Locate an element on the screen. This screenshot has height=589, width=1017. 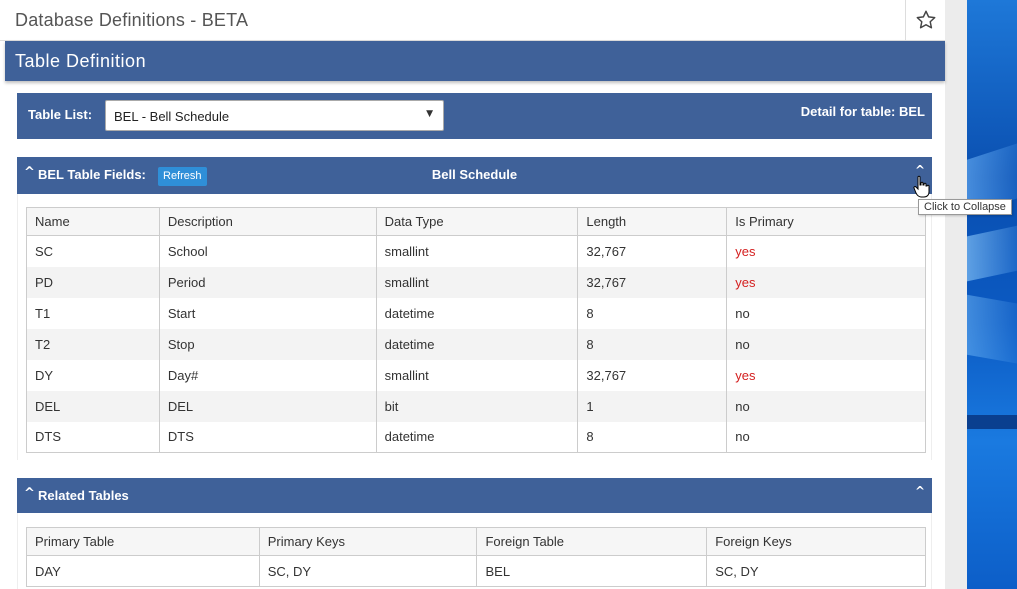
cell-name: PD is located at coordinates (93, 282).